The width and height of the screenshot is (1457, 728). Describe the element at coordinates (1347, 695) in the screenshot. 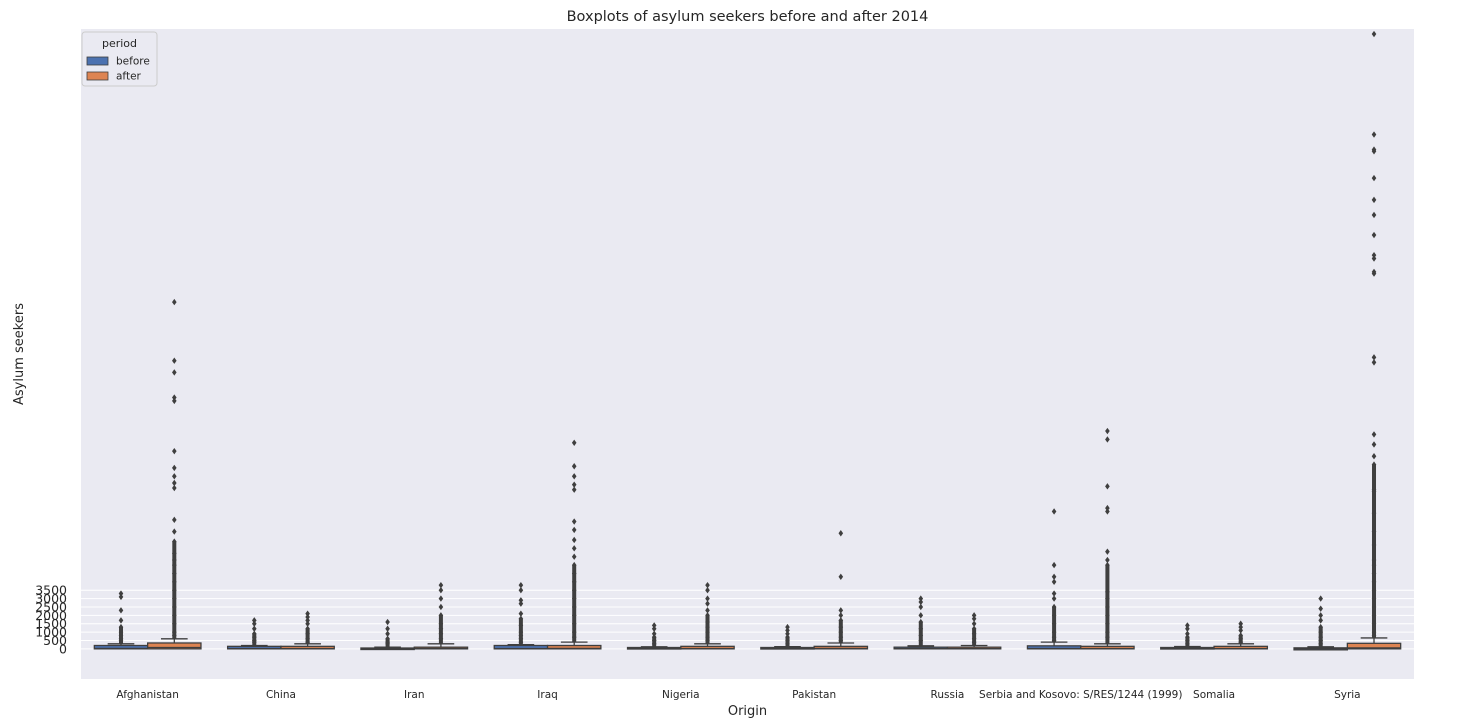

I see `x-tick-label: Syria` at that location.